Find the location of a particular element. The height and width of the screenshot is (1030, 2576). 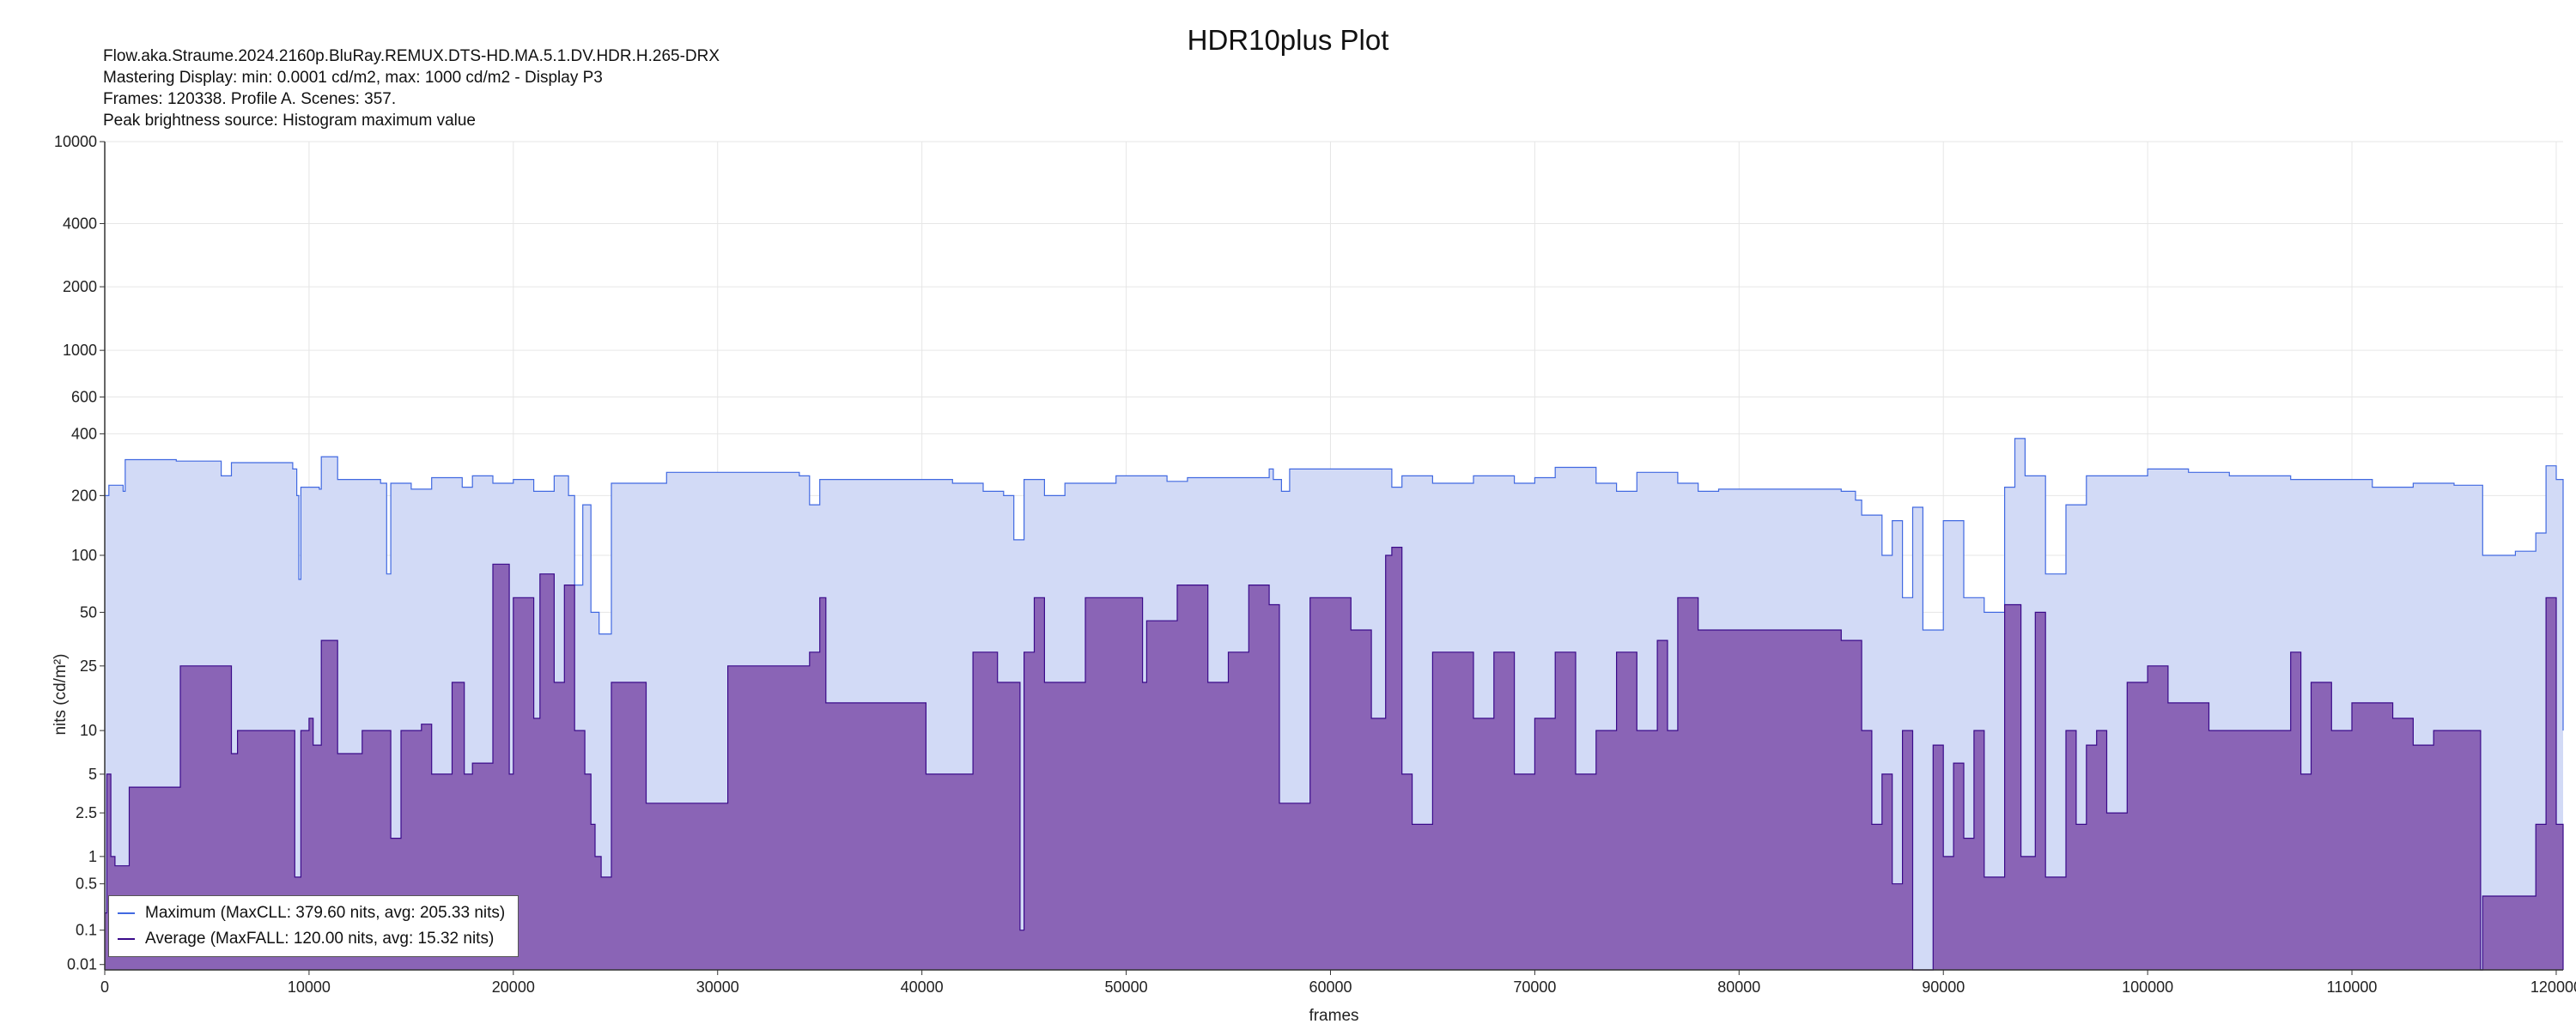

legend-swatch-average is located at coordinates (127, 939).